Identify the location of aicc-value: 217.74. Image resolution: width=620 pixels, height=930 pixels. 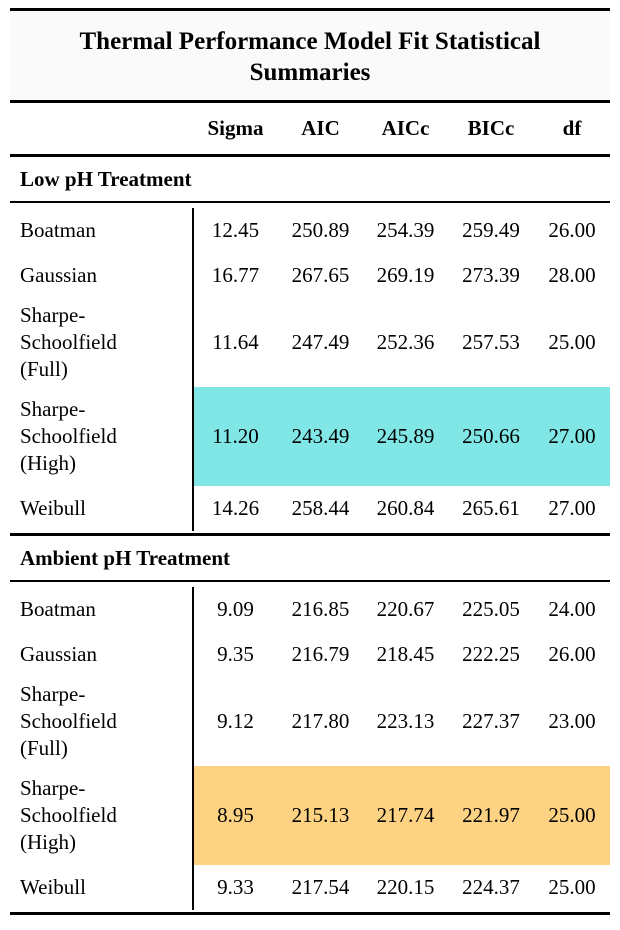
(405, 815).